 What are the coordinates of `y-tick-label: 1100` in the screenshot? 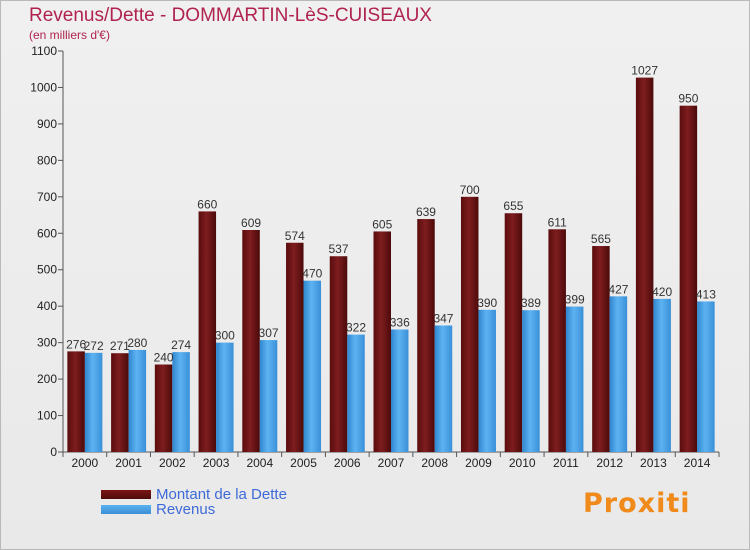 It's located at (44, 51).